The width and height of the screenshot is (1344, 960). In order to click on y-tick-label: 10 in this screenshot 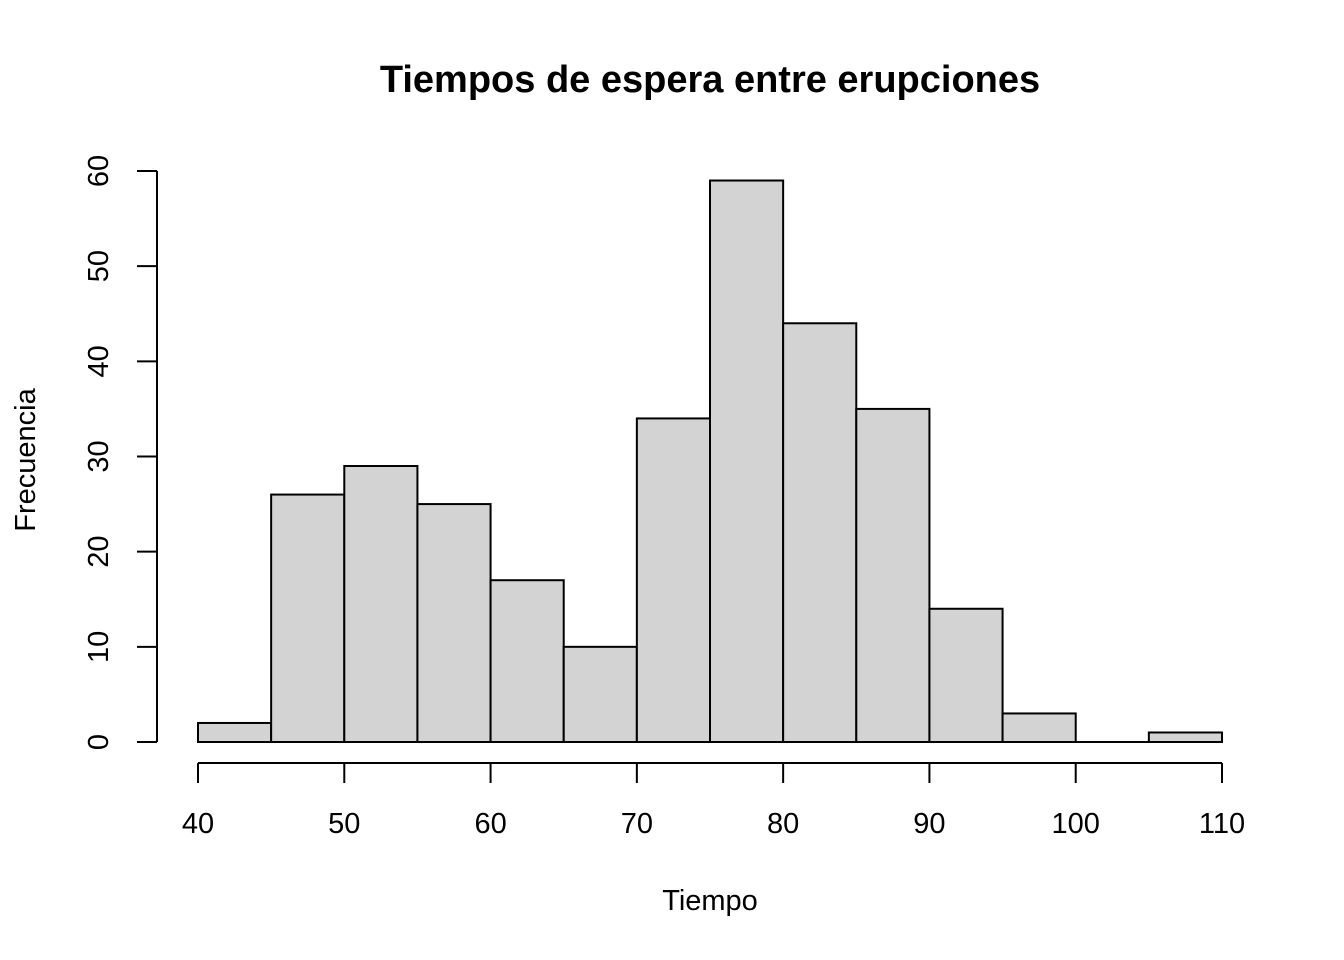, I will do `click(99, 647)`.